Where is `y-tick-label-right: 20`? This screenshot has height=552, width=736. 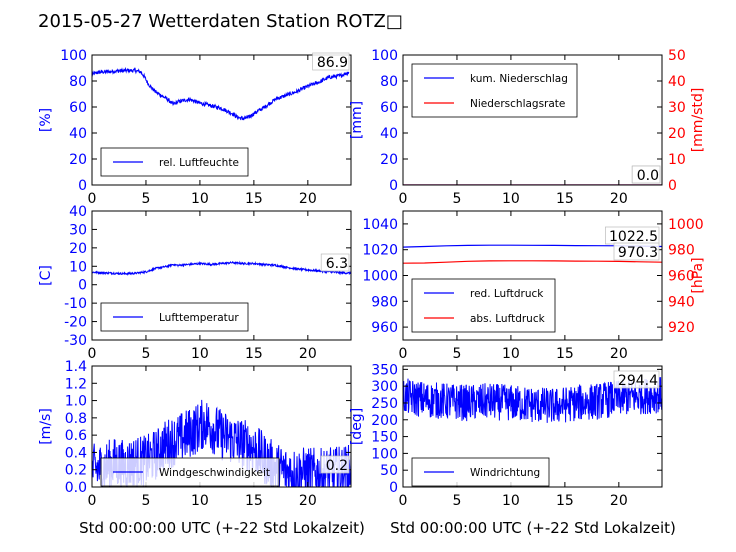 y-tick-label-right: 20 is located at coordinates (677, 134).